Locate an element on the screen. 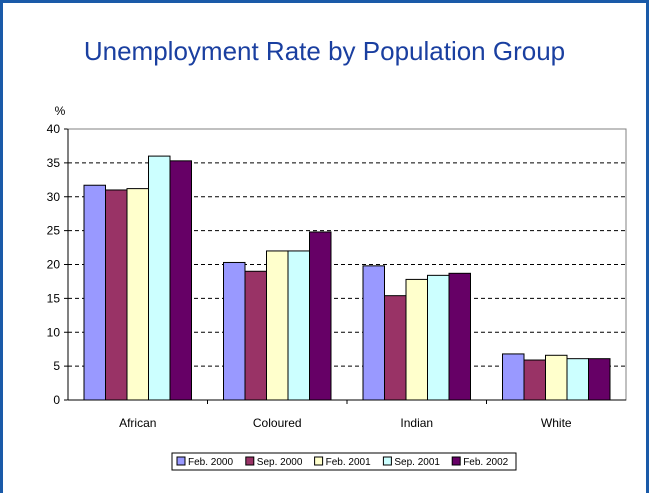 The image size is (649, 493). y-tick-label: 25 is located at coordinates (54, 231).